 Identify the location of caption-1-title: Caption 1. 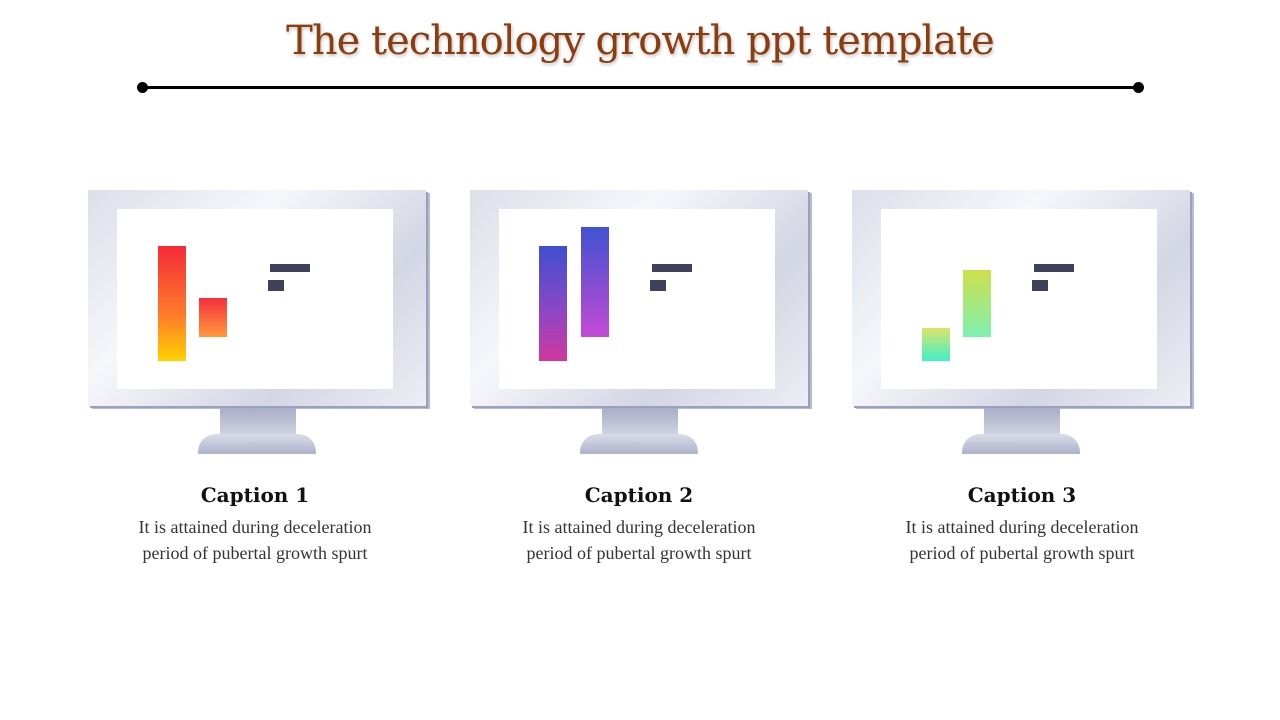
(255, 495).